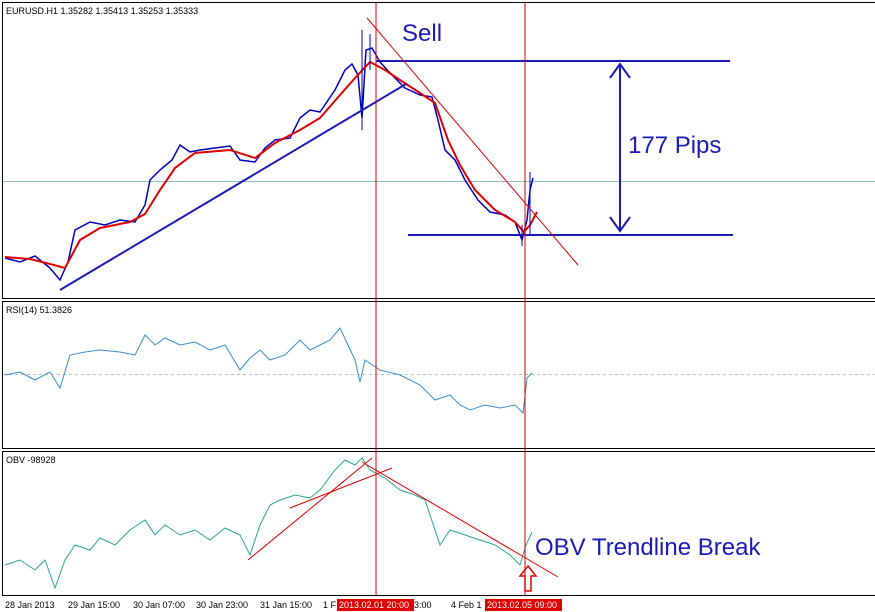 The image size is (875, 612). I want to click on time-label: 4 Feb 1, so click(466, 605).